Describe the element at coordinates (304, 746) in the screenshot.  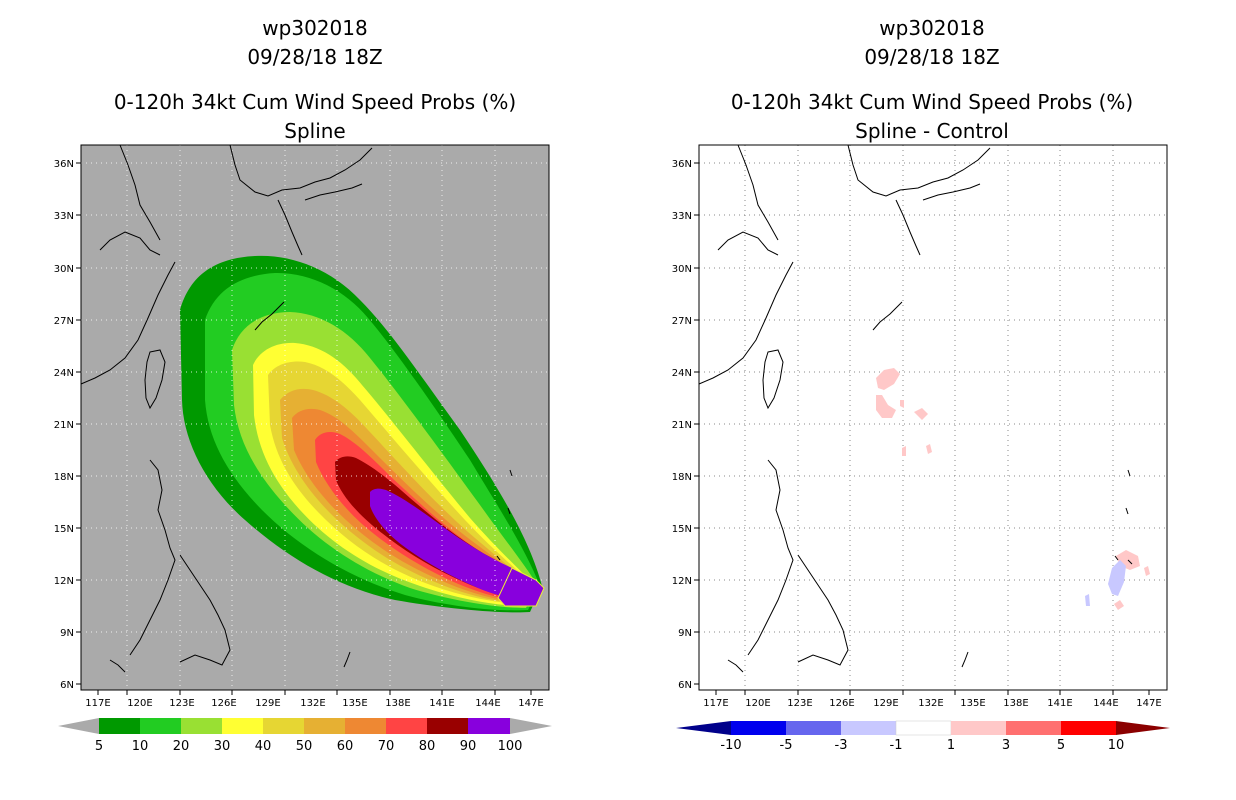
I see `colorbar-label: 50` at that location.